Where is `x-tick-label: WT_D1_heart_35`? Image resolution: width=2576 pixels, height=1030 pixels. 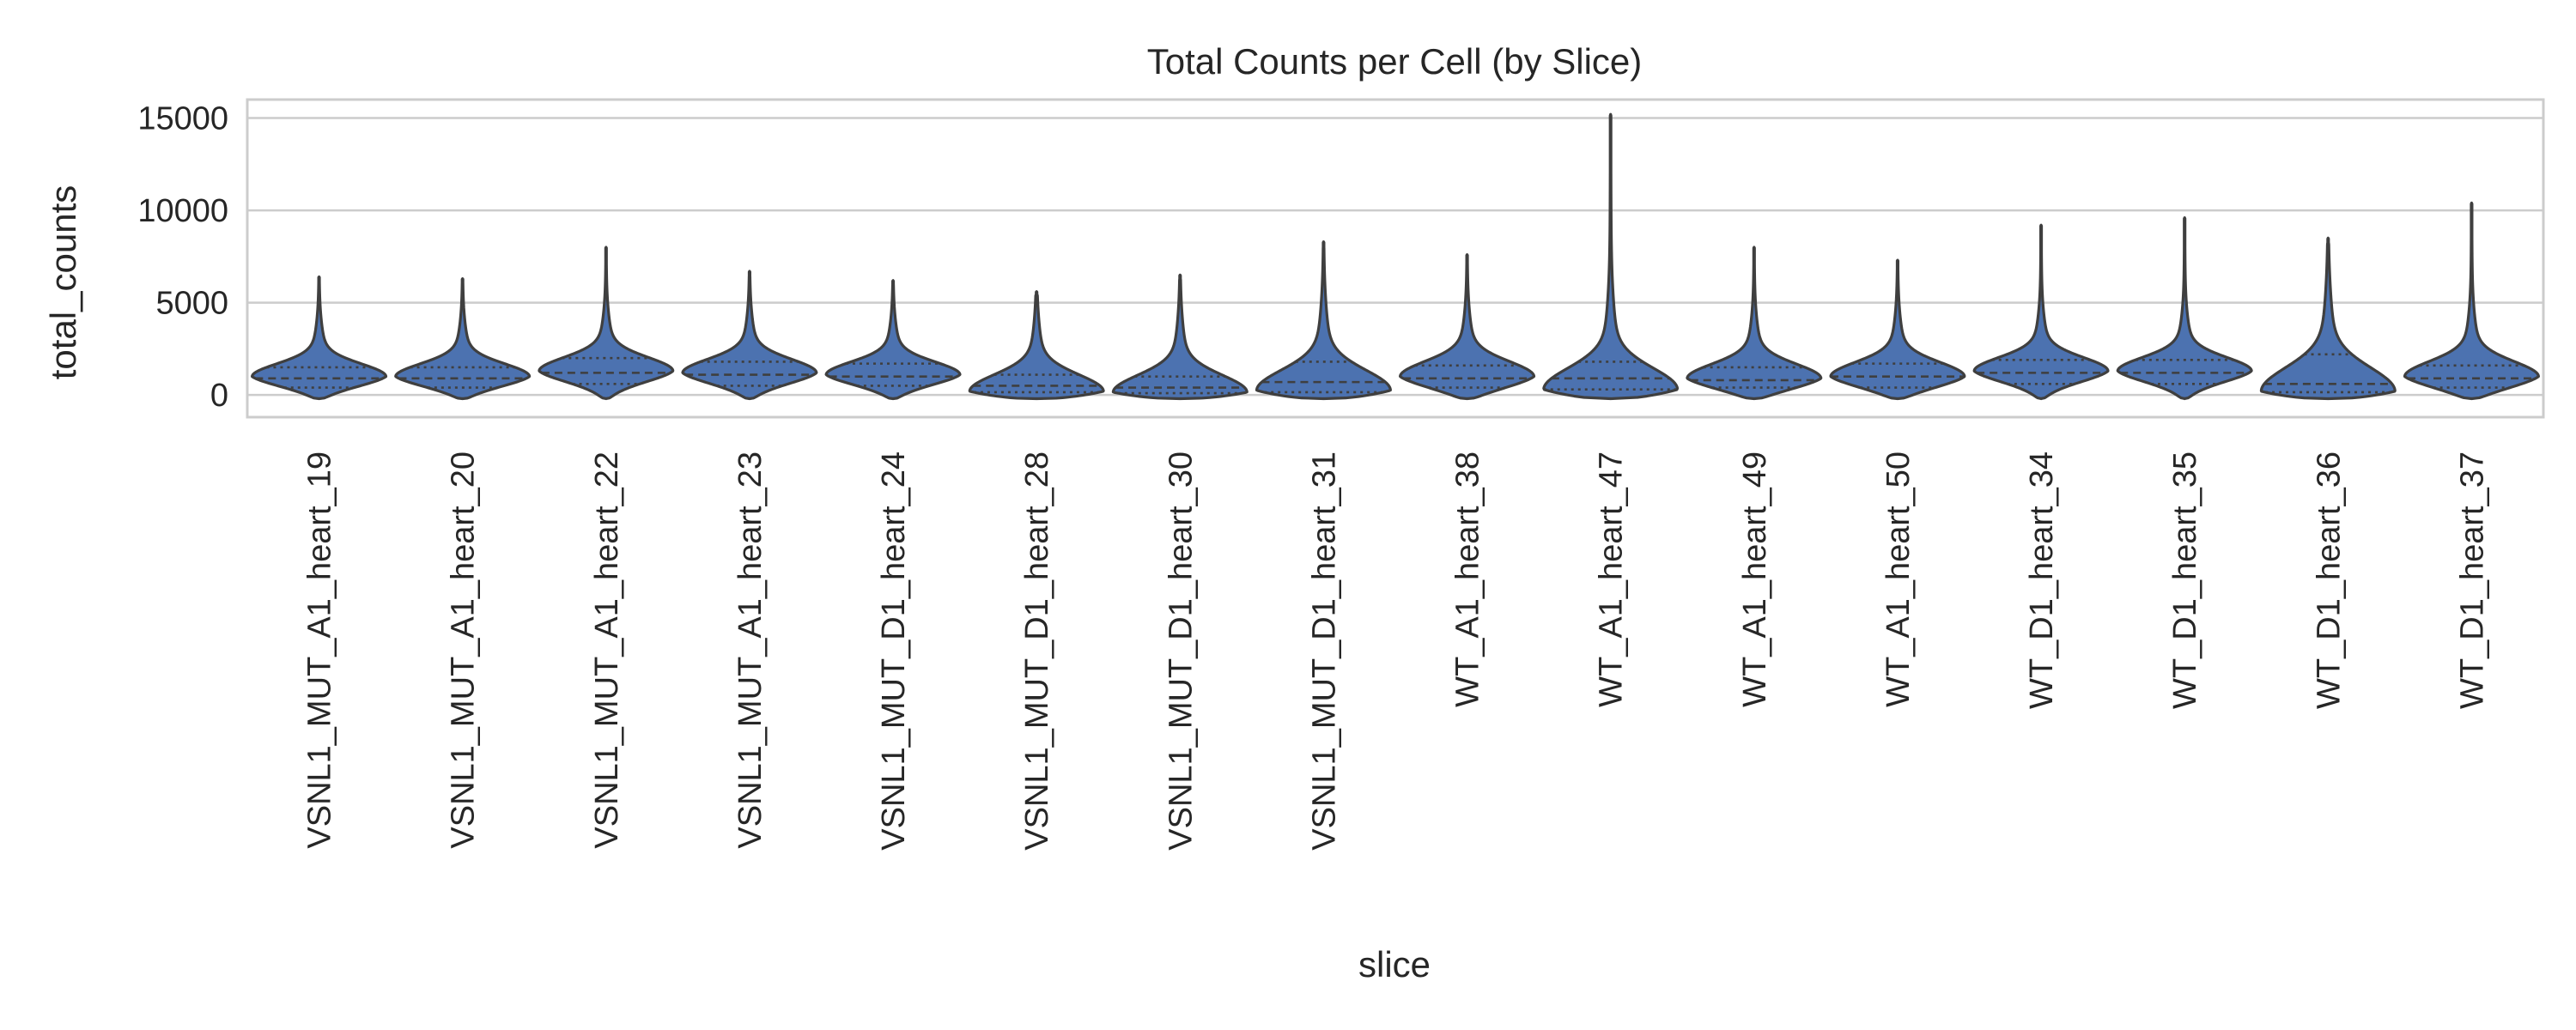
x-tick-label: WT_D1_heart_35 is located at coordinates (2185, 580).